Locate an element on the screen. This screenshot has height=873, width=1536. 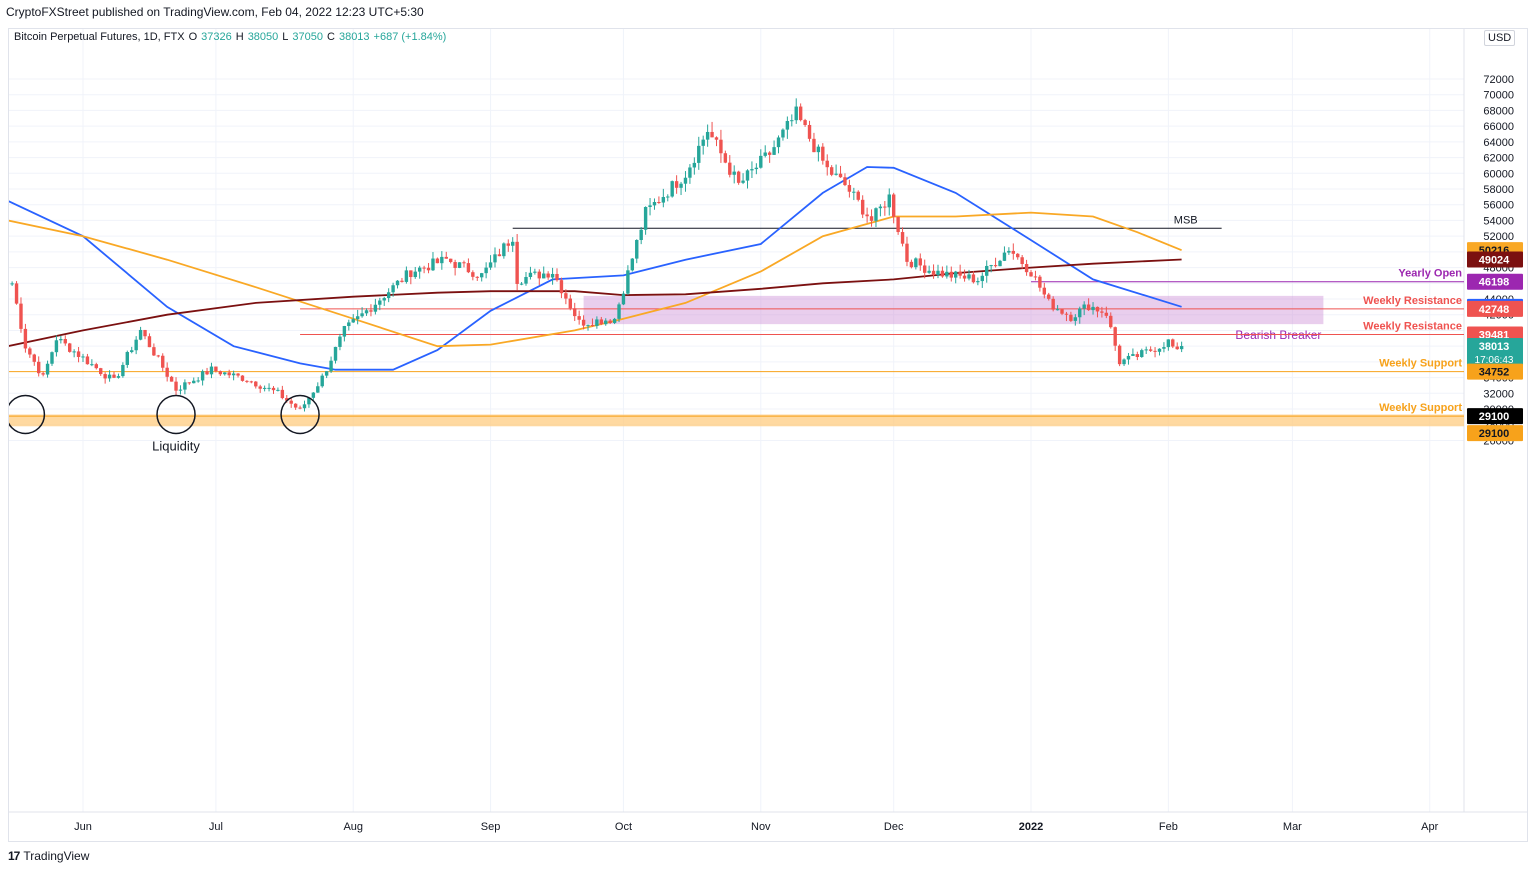
x-tick-label: Apr is located at coordinates (1429, 827).